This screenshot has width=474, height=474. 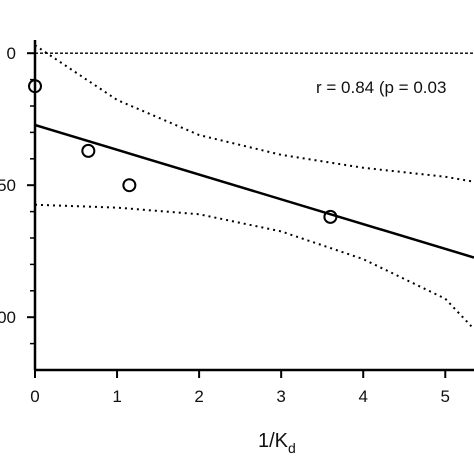 What do you see at coordinates (273, 441) in the screenshot?
I see `x-label-main: 1/K` at bounding box center [273, 441].